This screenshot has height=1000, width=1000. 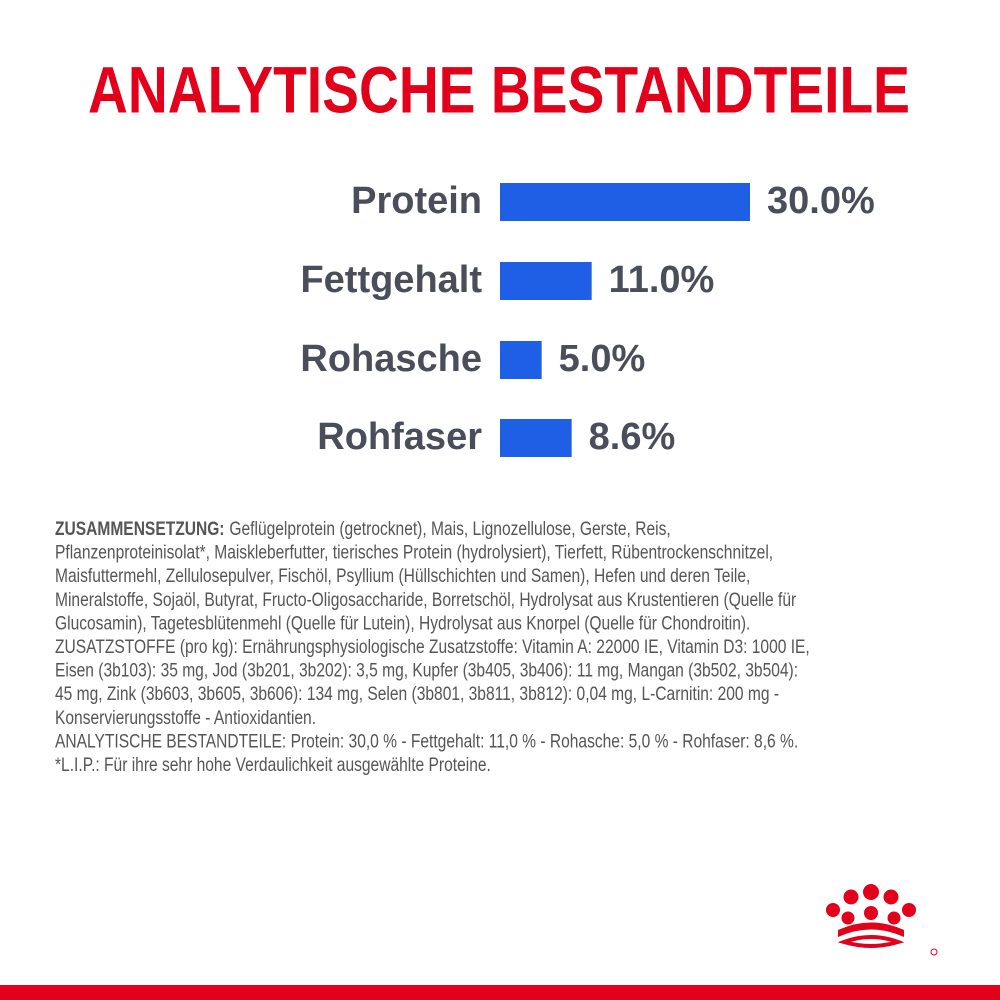 I want to click on composition-line: Konservierungsstoffe - Antioxidantien., so click(x=185, y=717).